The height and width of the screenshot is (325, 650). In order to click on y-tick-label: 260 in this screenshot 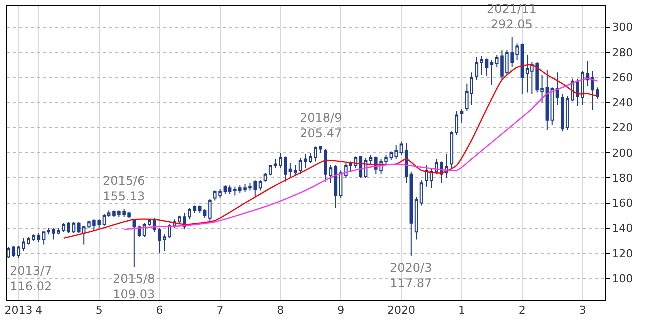, I will do `click(623, 77)`.